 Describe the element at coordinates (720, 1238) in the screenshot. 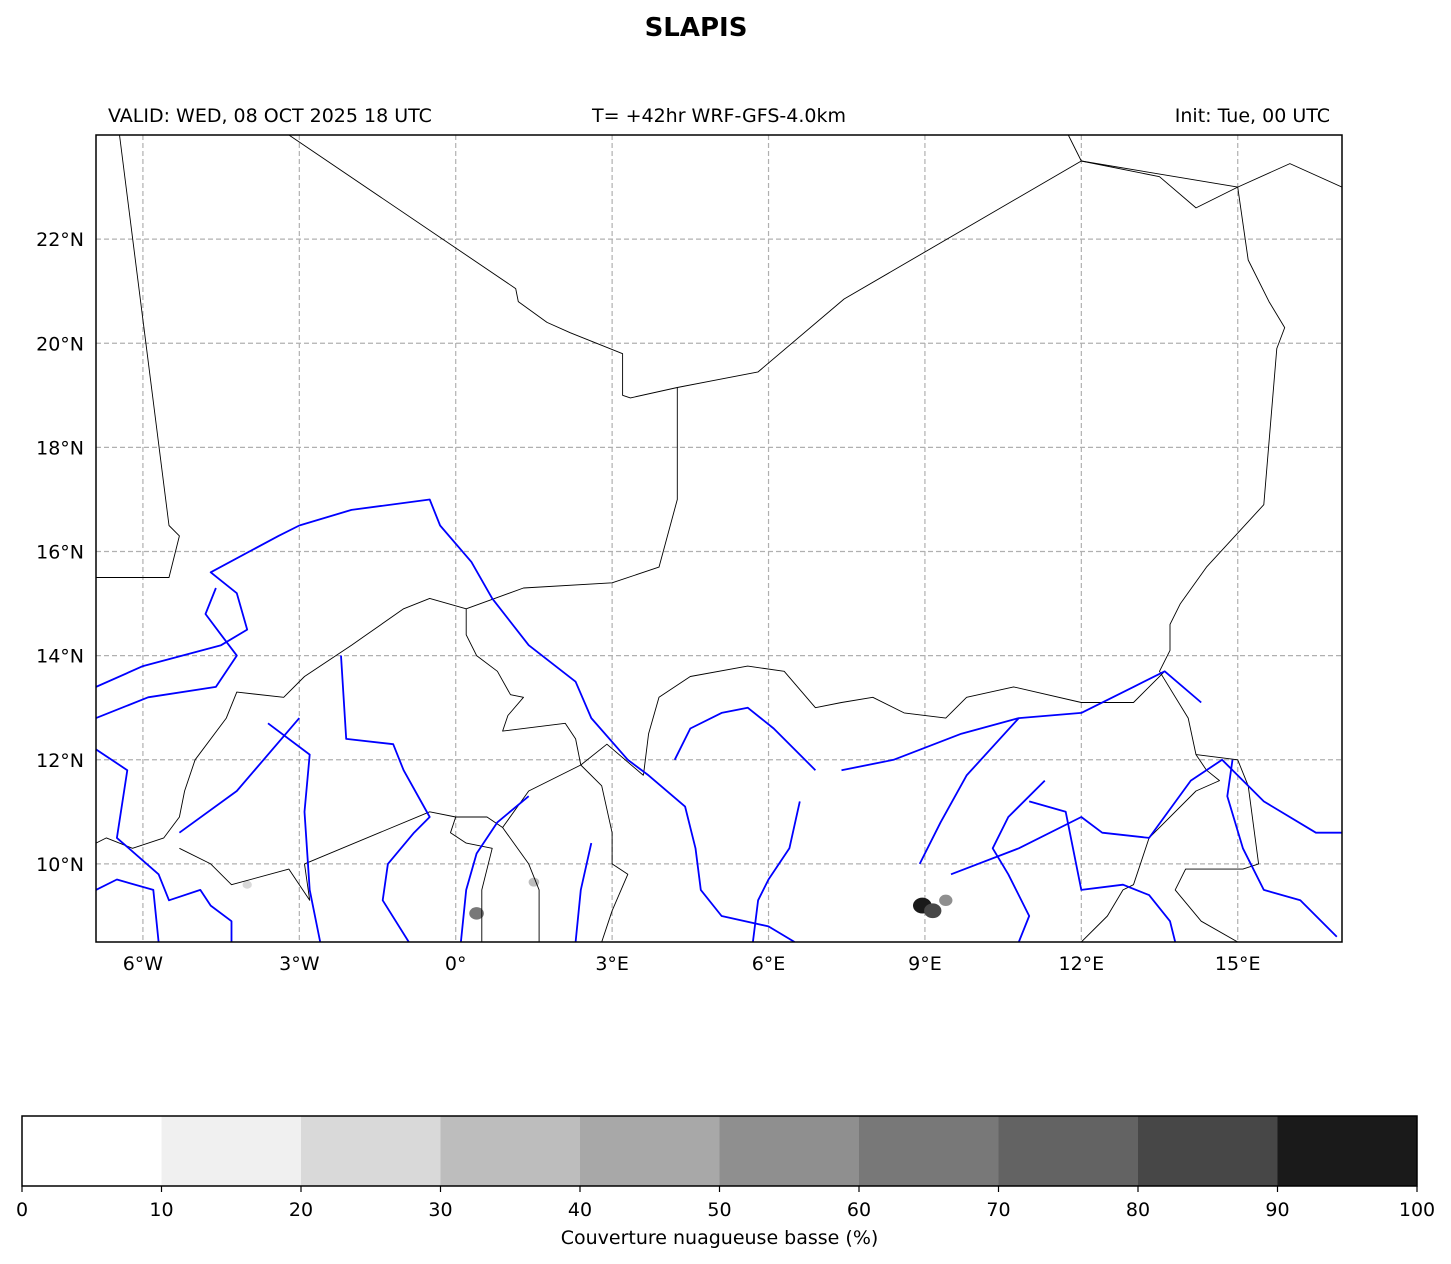

I see `colorbar-label: Couverture nuagueuse basse (%)` at that location.